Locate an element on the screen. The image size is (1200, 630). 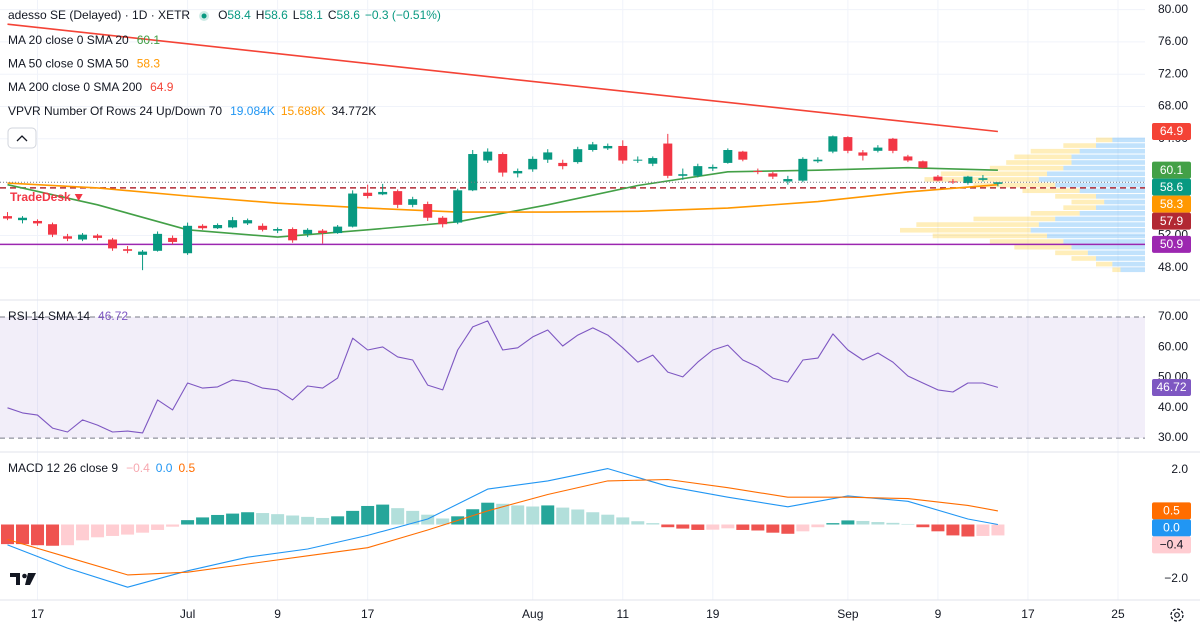
price-tag-label: 50.9 is located at coordinates (1172, 244).